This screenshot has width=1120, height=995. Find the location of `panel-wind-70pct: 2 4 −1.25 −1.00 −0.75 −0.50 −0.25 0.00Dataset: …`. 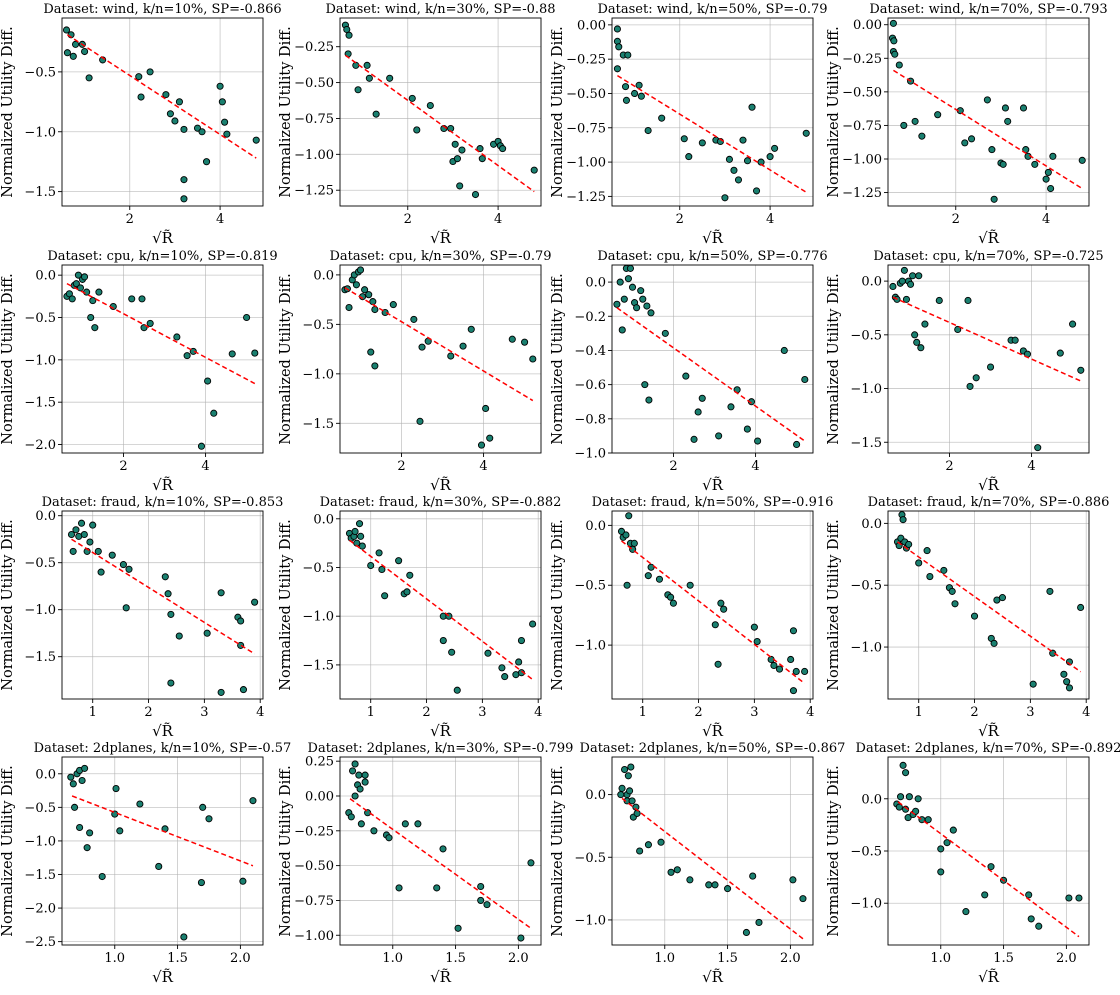

panel-wind-70pct: 2 4 −1.25 −1.00 −0.75 −0.50 −0.25 0.00Dataset: … is located at coordinates (967, 124).